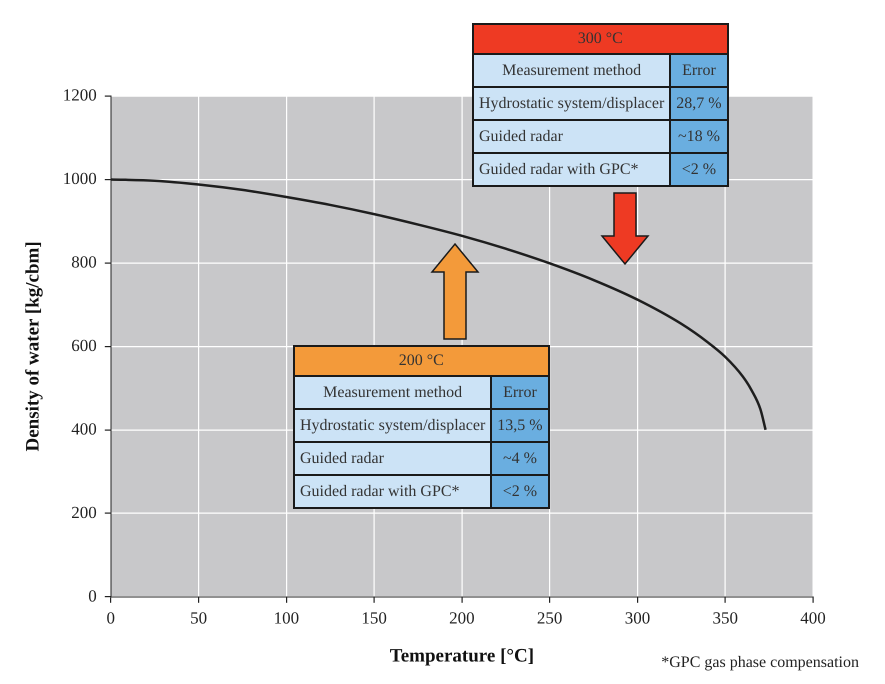  Describe the element at coordinates (393, 392) in the screenshot. I see `annotation: Measurement method` at that location.